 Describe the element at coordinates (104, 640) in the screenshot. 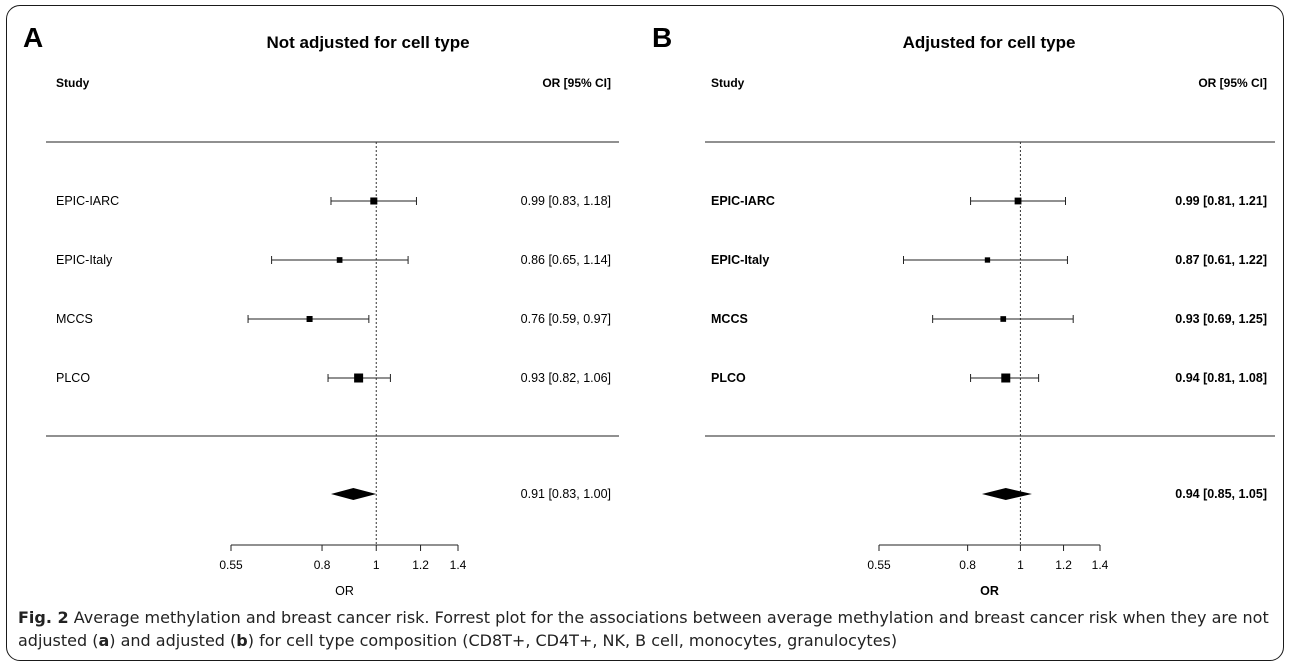

I see `caption-a: a` at that location.